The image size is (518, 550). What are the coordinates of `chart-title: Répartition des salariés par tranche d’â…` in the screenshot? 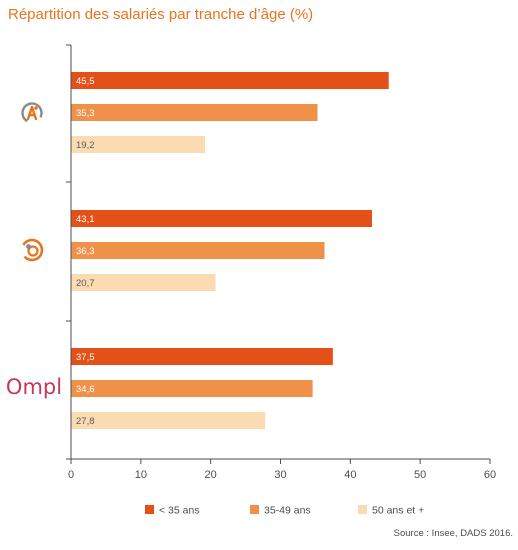 It's located at (161, 14).